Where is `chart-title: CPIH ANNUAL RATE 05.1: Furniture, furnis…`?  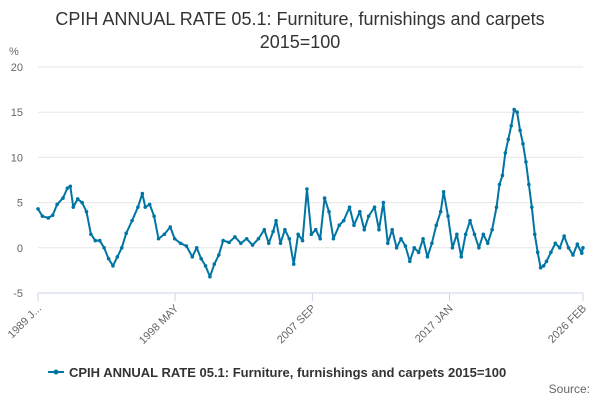 chart-title: CPIH ANNUAL RATE 05.1: Furniture, furnis… is located at coordinates (300, 31).